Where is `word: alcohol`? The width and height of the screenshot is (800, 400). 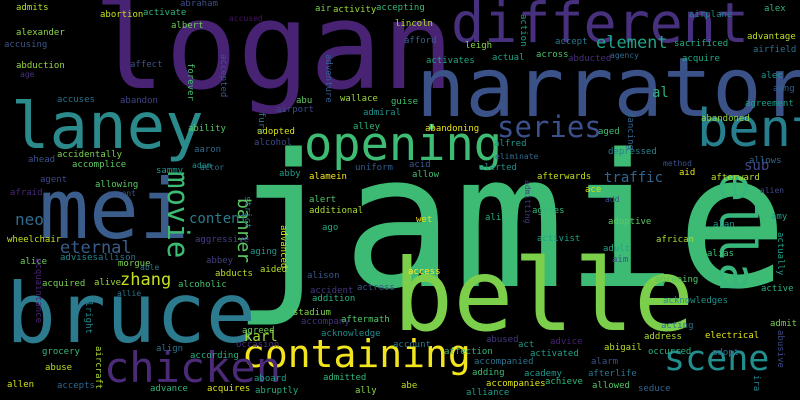
word: alcohol is located at coordinates (273, 143).